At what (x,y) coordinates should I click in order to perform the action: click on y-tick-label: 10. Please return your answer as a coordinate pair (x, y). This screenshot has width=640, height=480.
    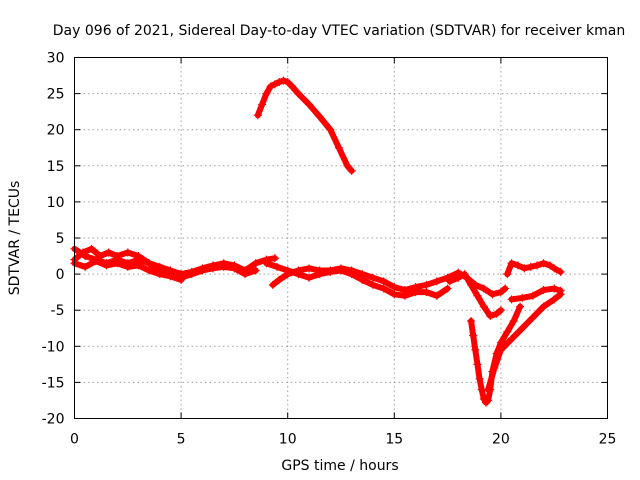
    Looking at the image, I should click on (56, 203).